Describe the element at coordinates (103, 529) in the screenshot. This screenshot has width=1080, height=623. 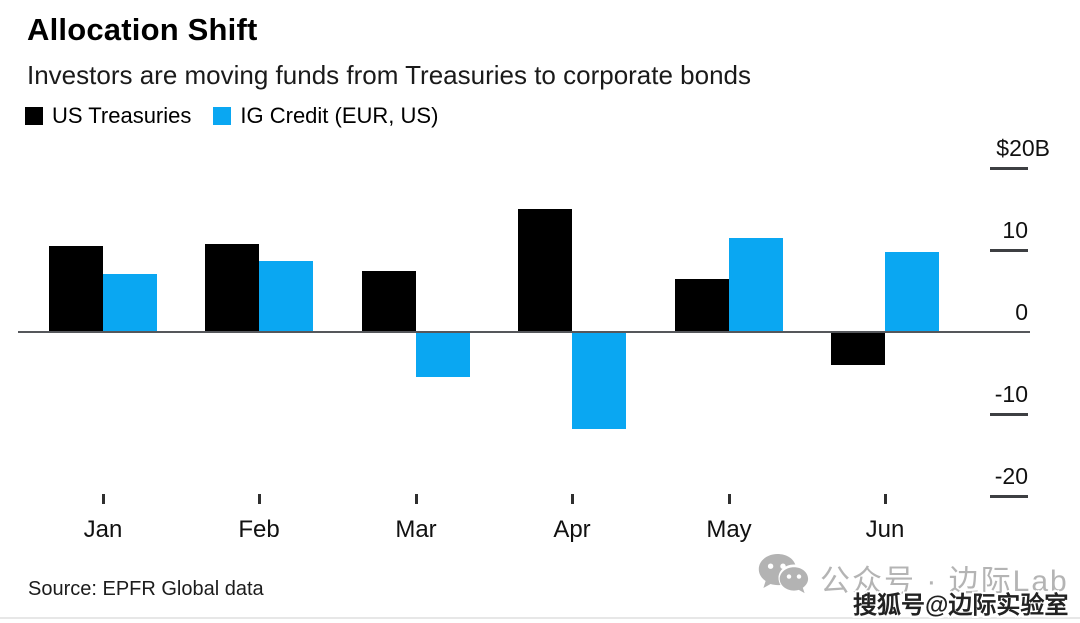
I see `x-axis-label-jan: Jan` at that location.